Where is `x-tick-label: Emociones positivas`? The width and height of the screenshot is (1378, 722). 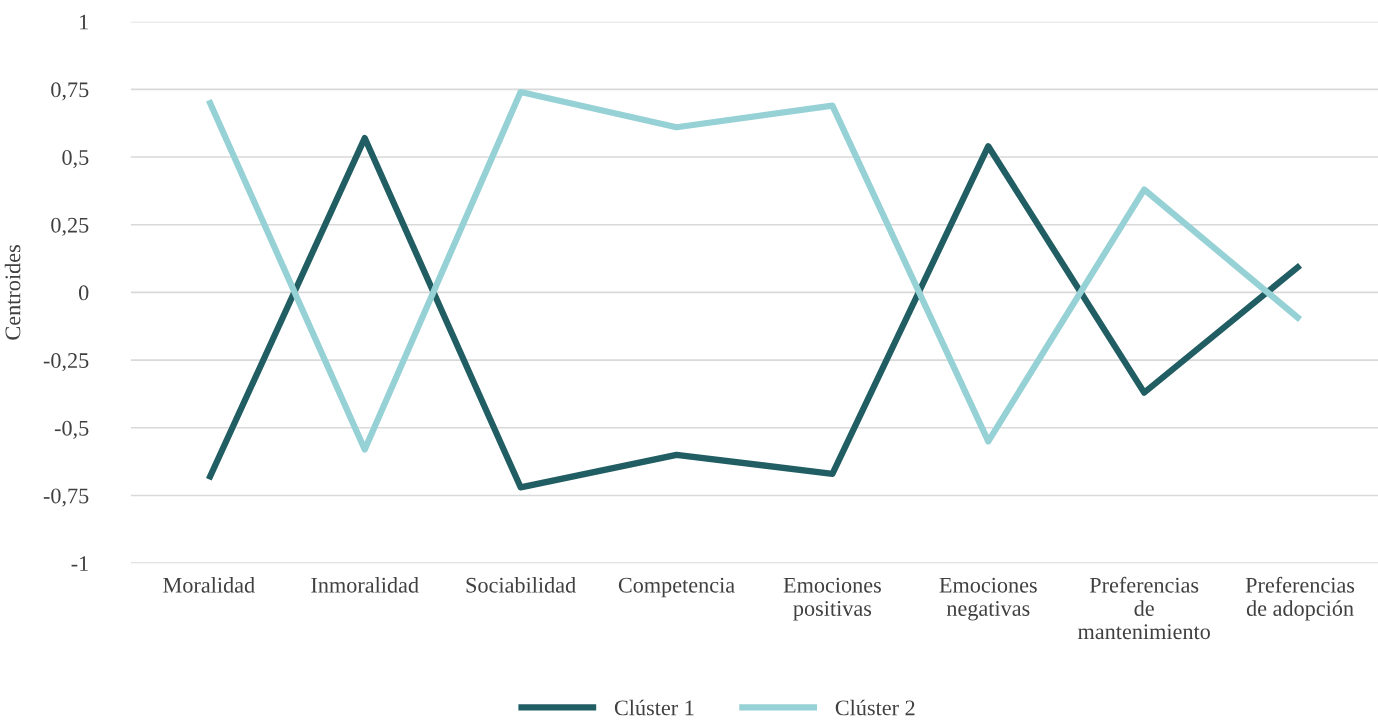
x-tick-label: Emociones positivas is located at coordinates (832, 599).